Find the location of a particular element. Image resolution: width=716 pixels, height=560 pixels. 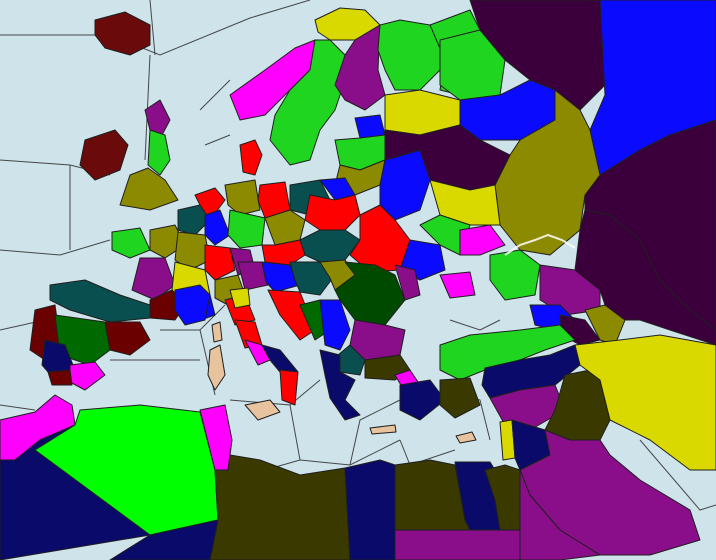

province-serbia is located at coordinates (335, 325).